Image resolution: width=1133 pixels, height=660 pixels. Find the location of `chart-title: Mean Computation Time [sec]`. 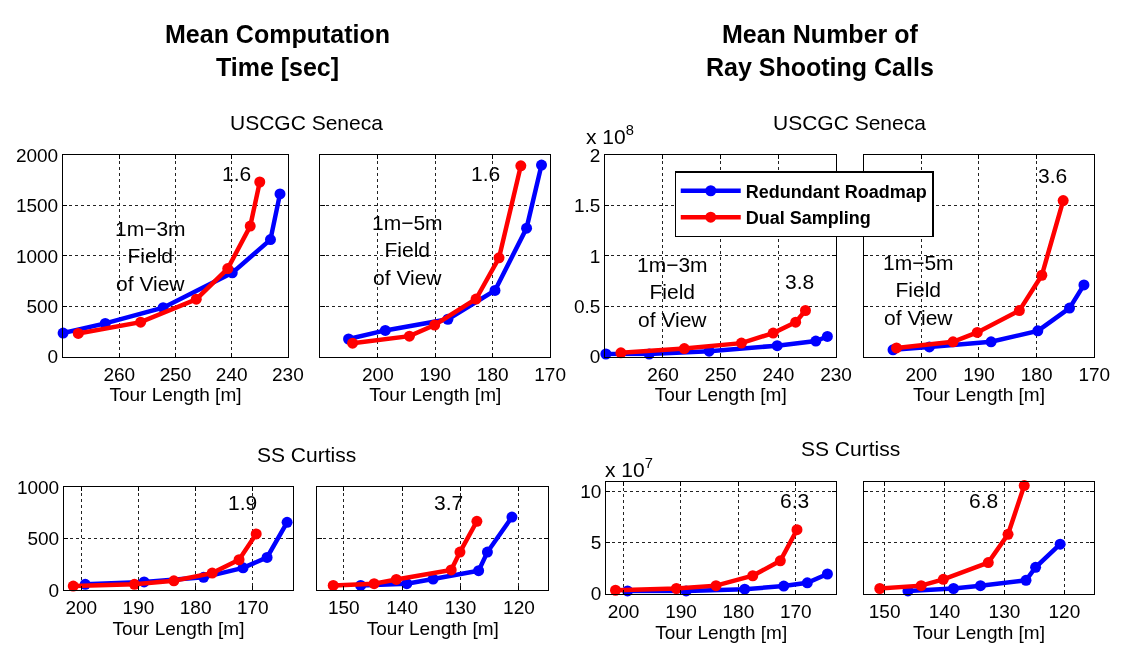

chart-title: Mean Computation Time [sec] is located at coordinates (277, 50).